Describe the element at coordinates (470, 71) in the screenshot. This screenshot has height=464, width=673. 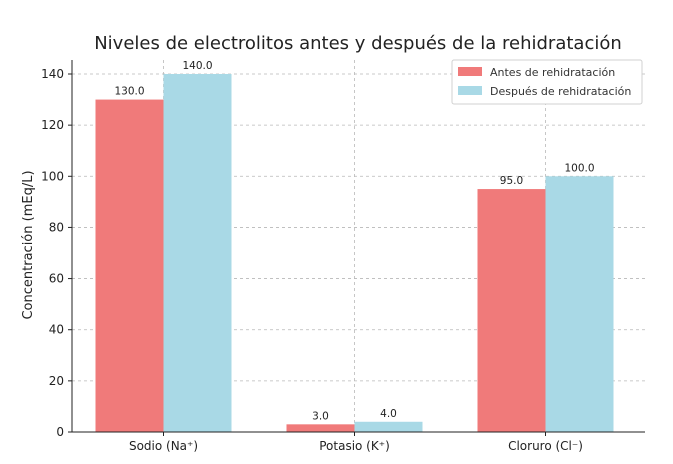
I see `legend-swatch-antes` at that location.